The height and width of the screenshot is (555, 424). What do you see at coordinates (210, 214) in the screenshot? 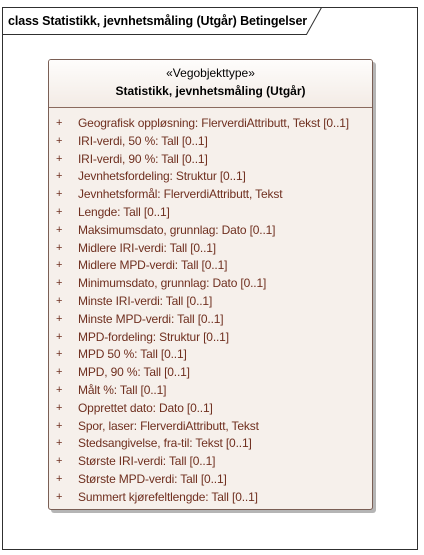
I see `attribute-row: + Lengde: Tall [0..1]` at bounding box center [210, 214].